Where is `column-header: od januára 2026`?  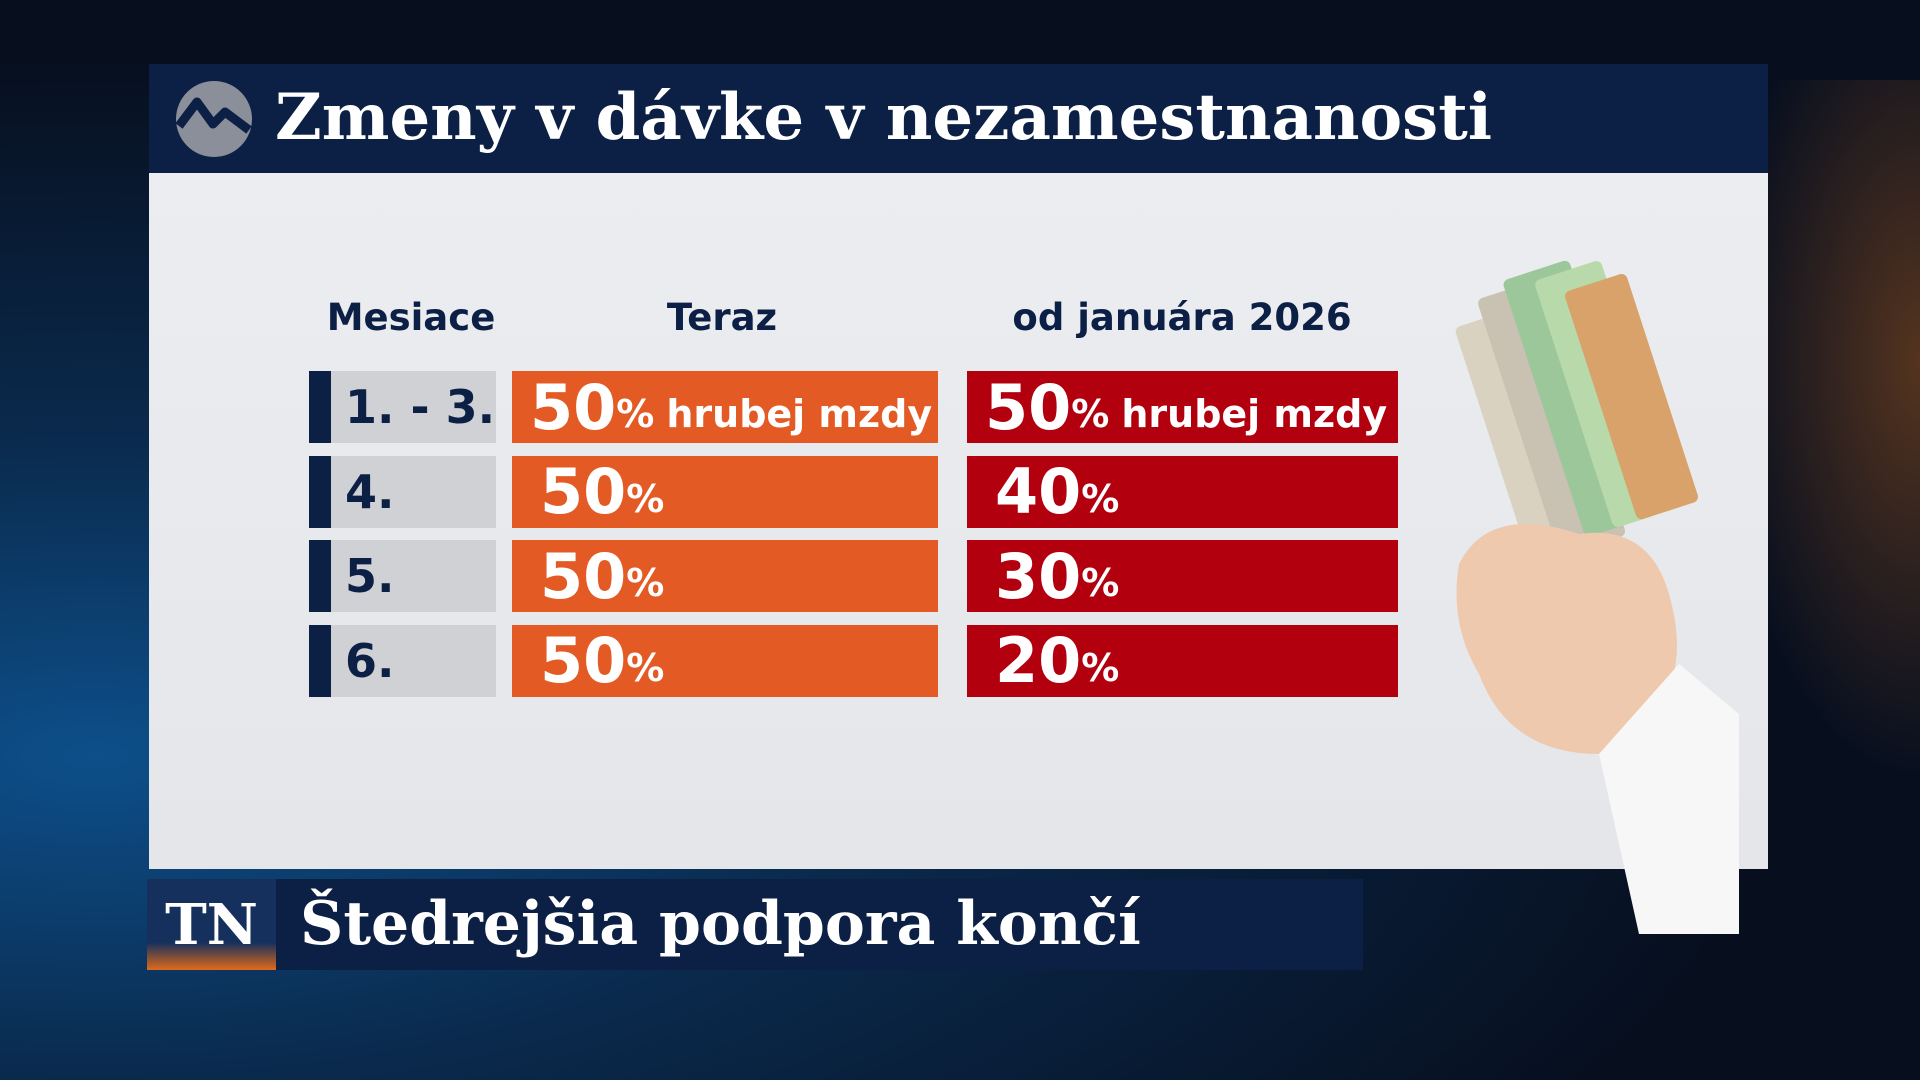 column-header: od januára 2026 is located at coordinates (1182, 317).